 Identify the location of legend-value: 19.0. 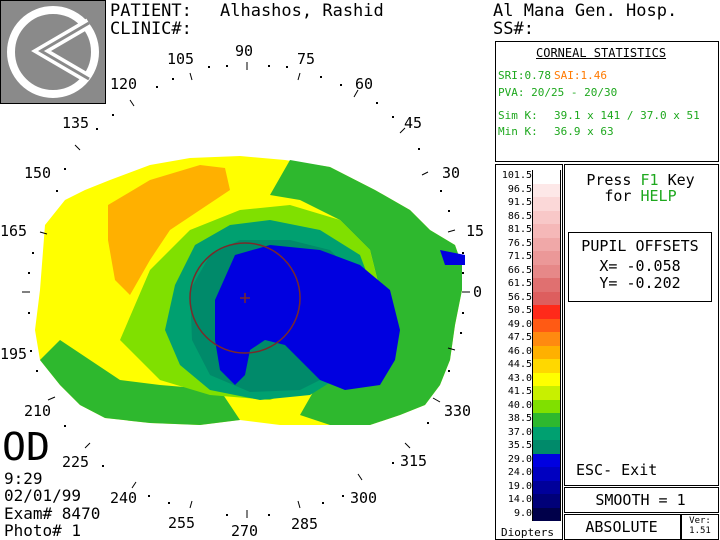
(519, 486).